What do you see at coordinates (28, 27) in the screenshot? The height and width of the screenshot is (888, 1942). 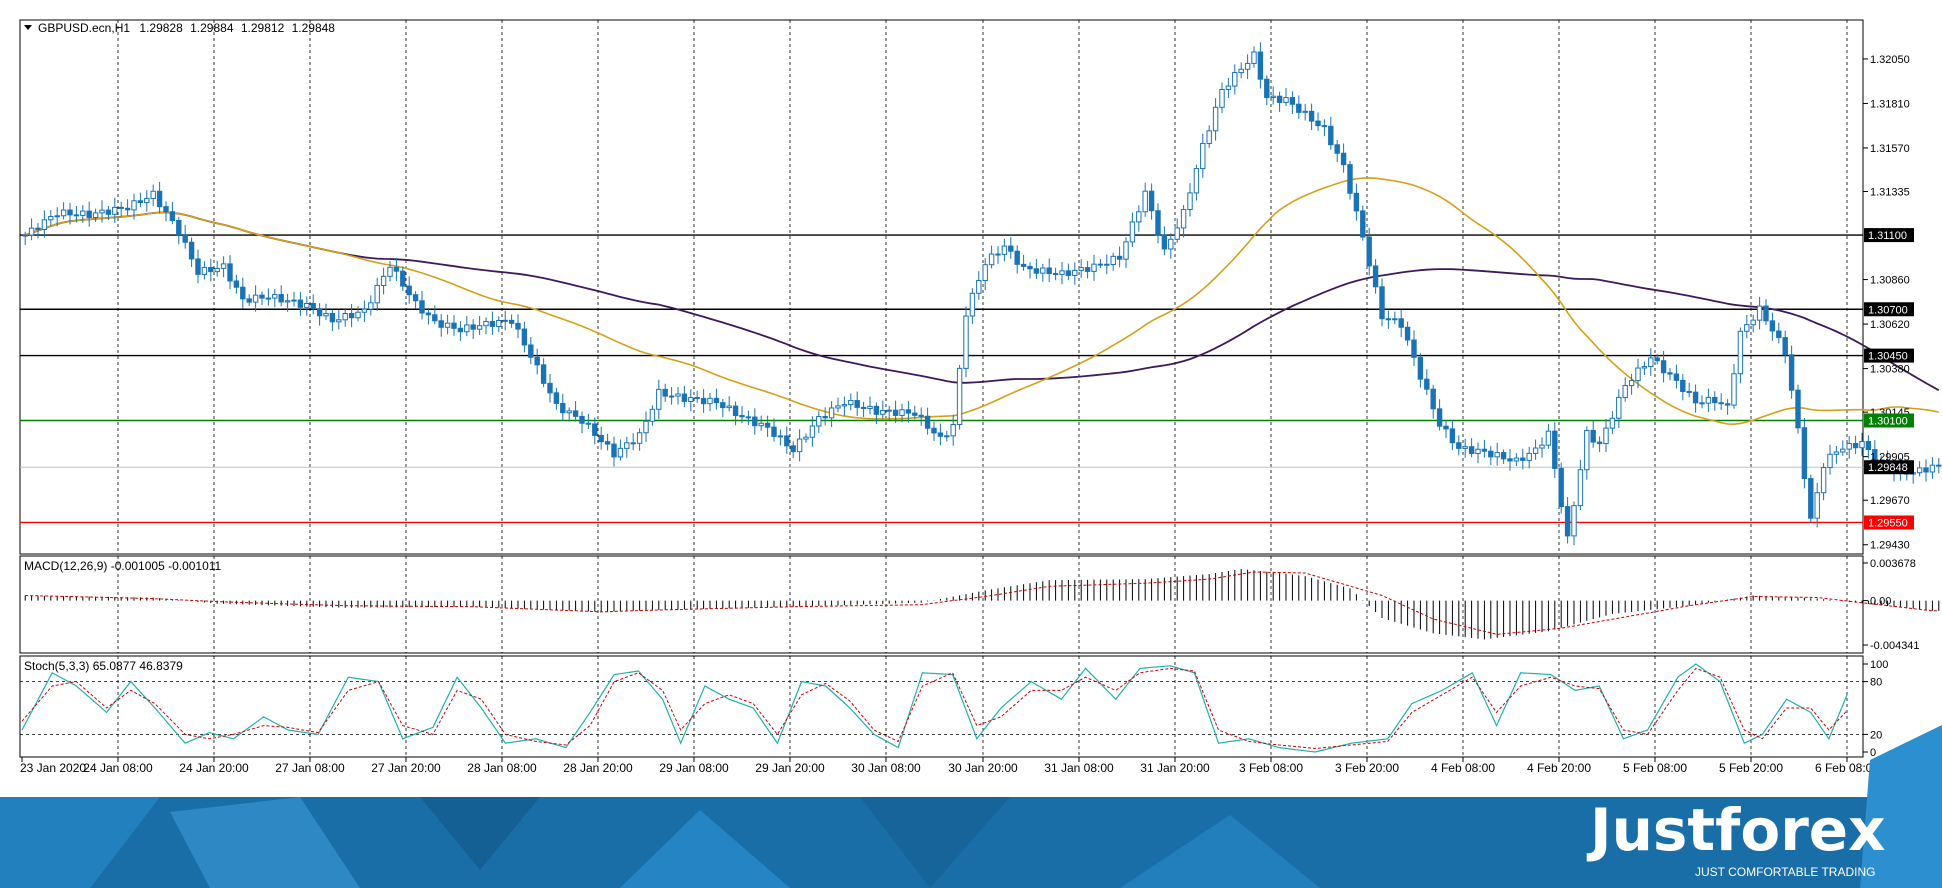 I see `collapse-triangle-icon` at bounding box center [28, 27].